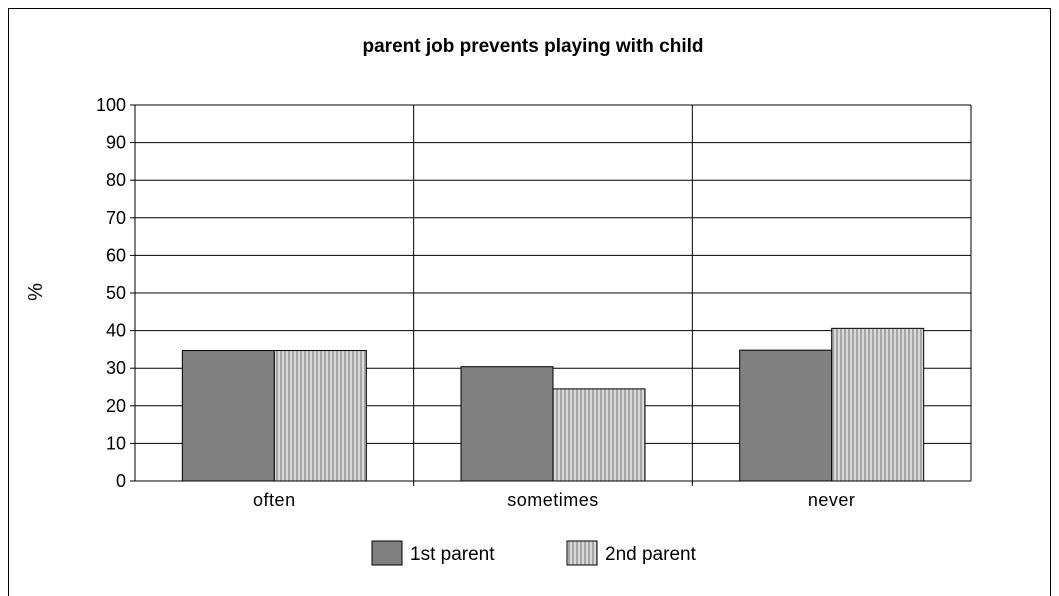  What do you see at coordinates (111, 105) in the screenshot?
I see `y-tick-label: 100` at bounding box center [111, 105].